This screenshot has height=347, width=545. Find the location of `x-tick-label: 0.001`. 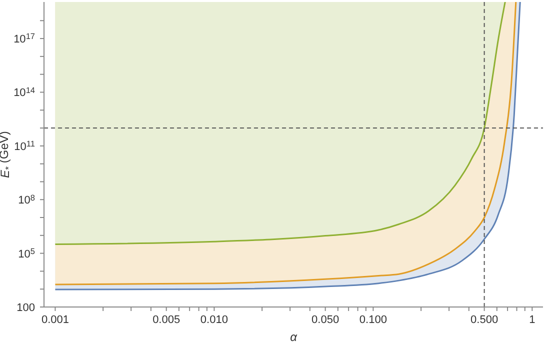

x-tick-label: 0.001 is located at coordinates (55, 320).